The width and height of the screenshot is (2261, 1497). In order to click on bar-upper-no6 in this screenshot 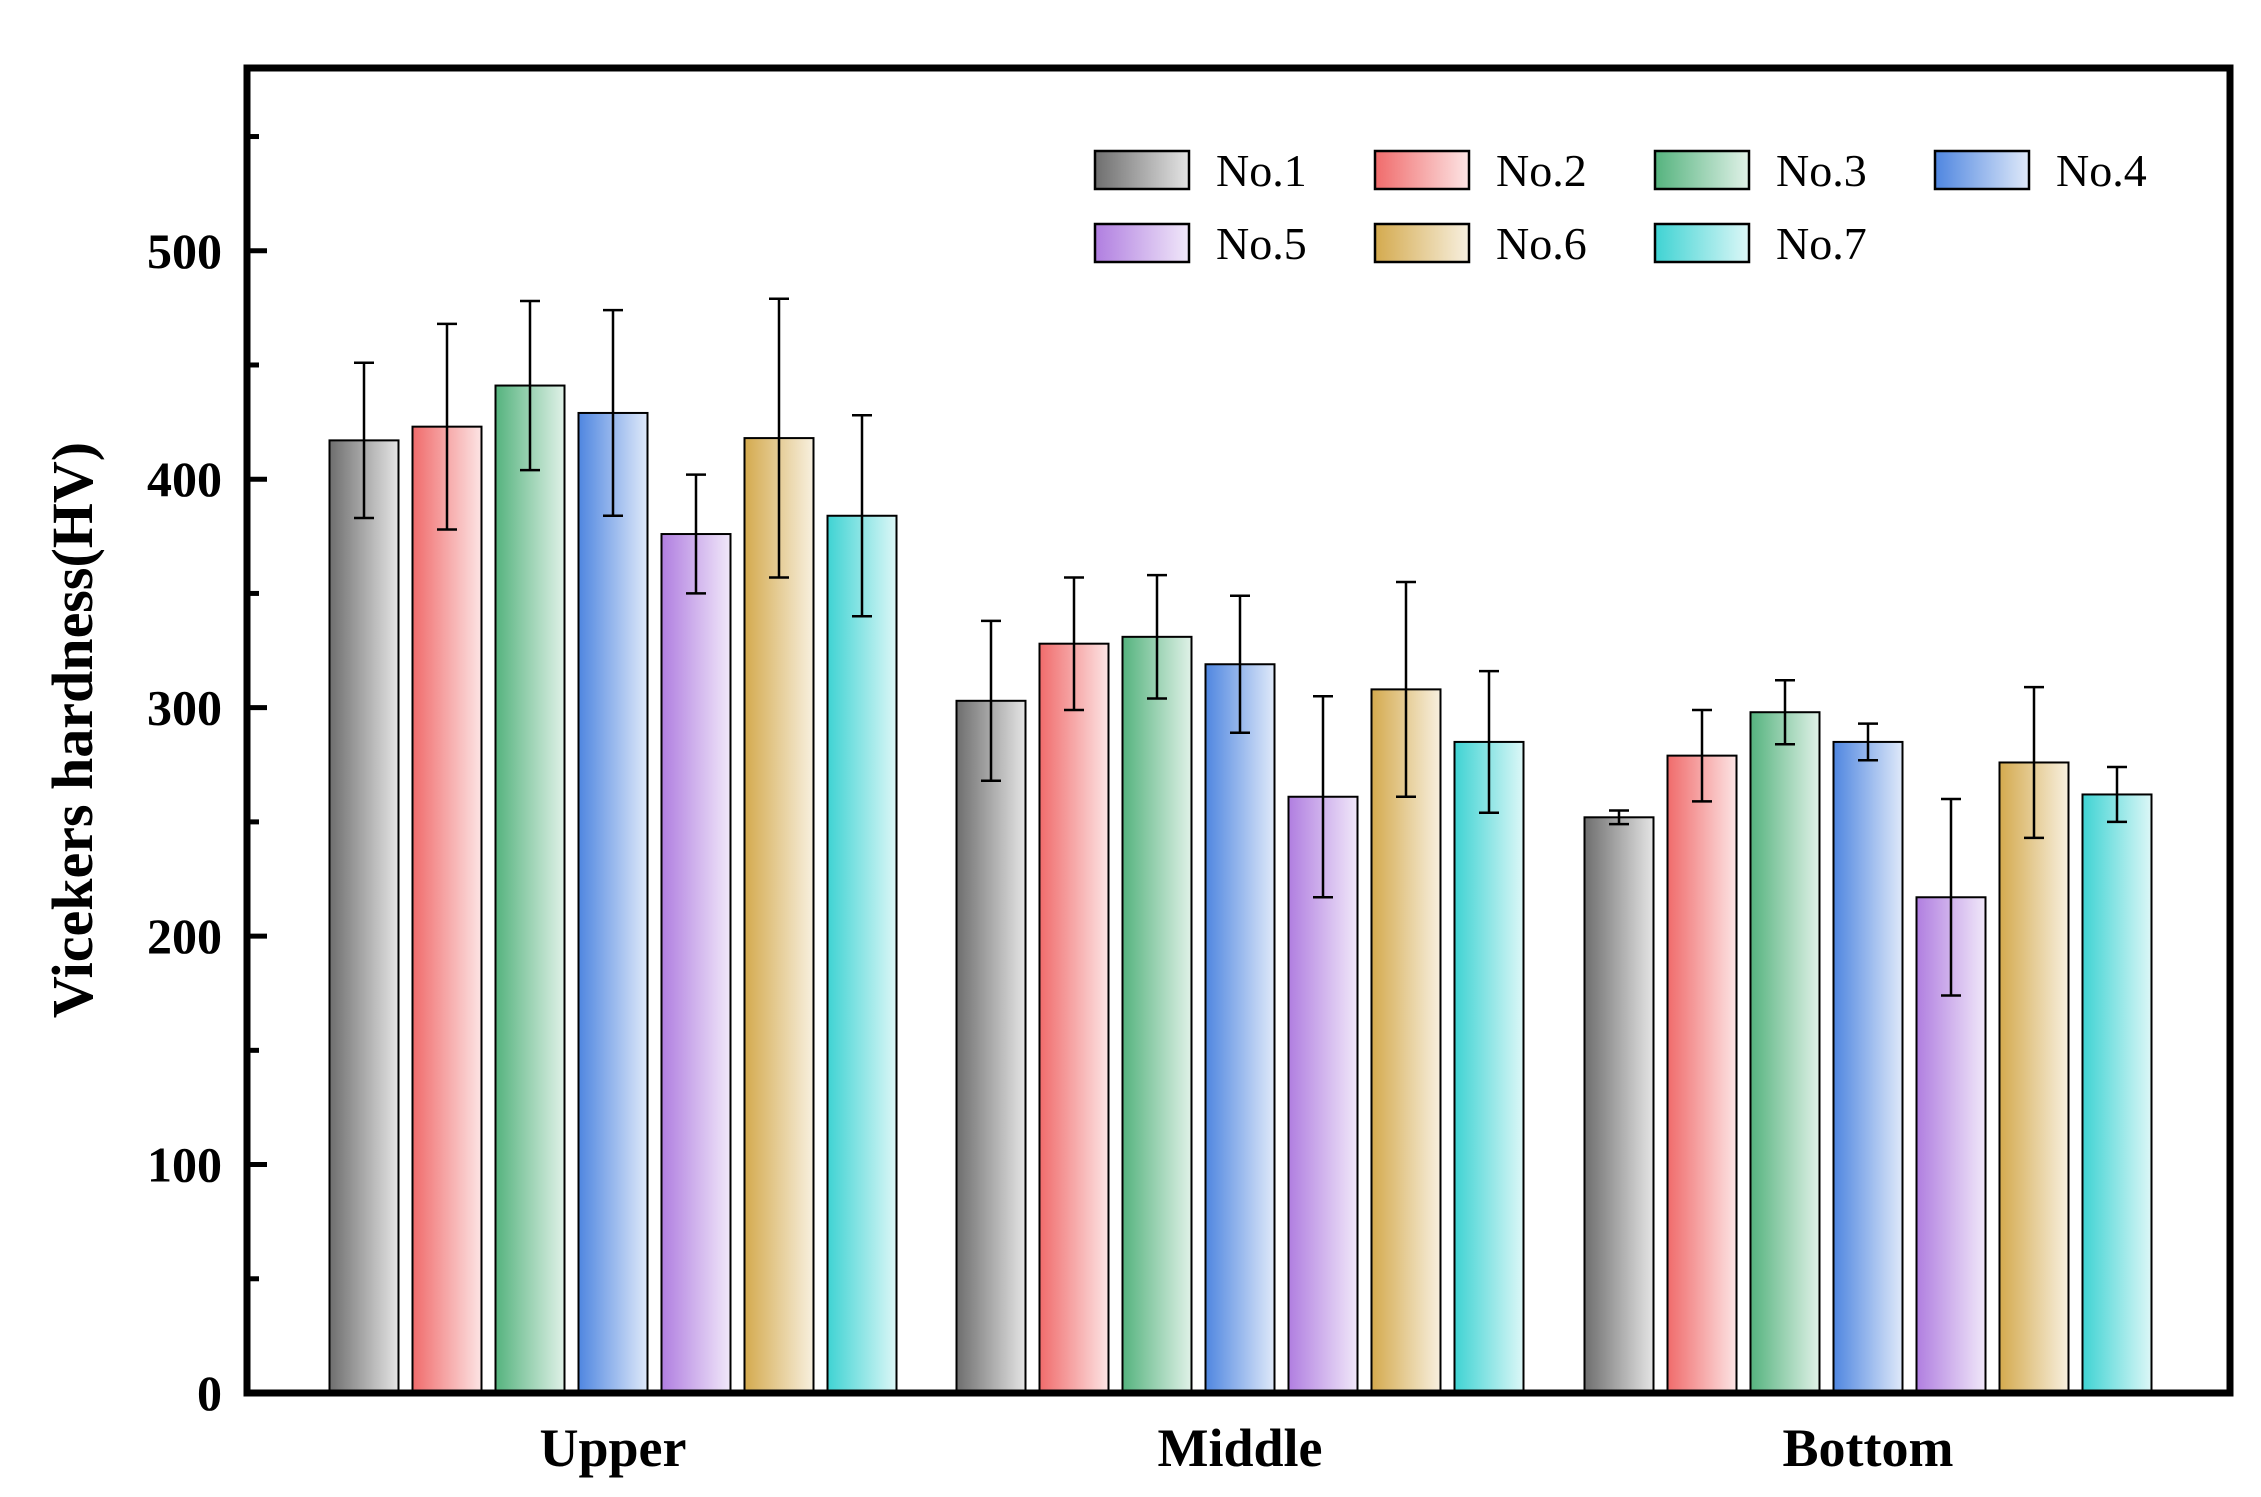, I will do `click(779, 916)`.